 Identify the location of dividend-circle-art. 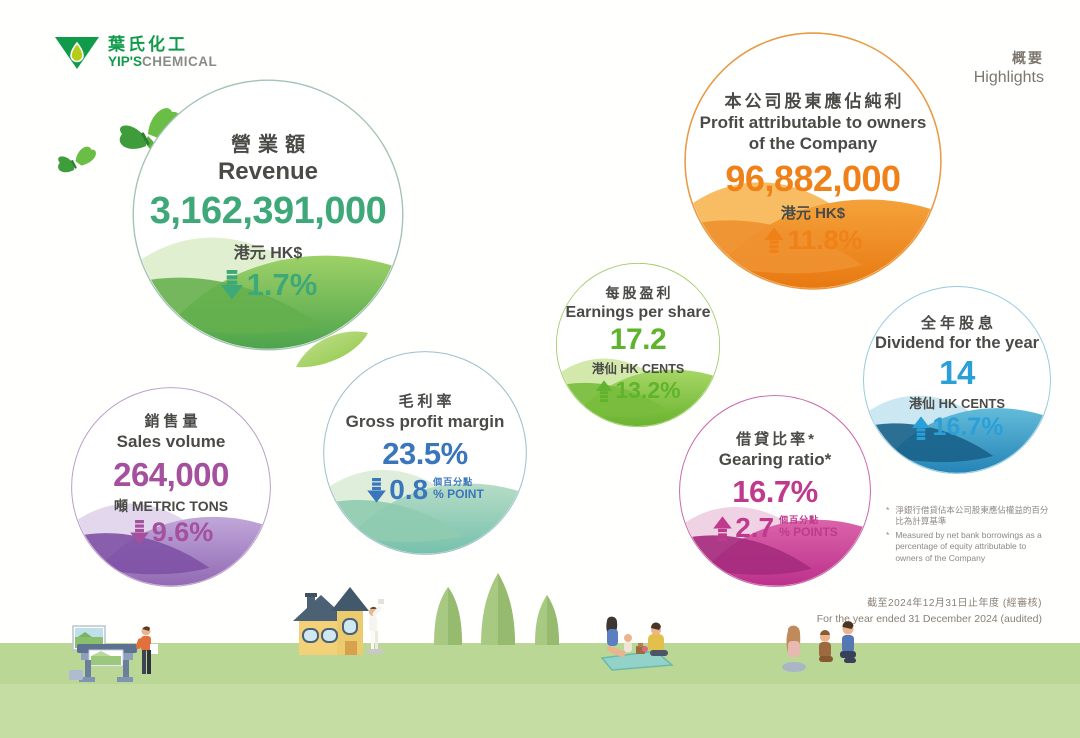
(957, 380).